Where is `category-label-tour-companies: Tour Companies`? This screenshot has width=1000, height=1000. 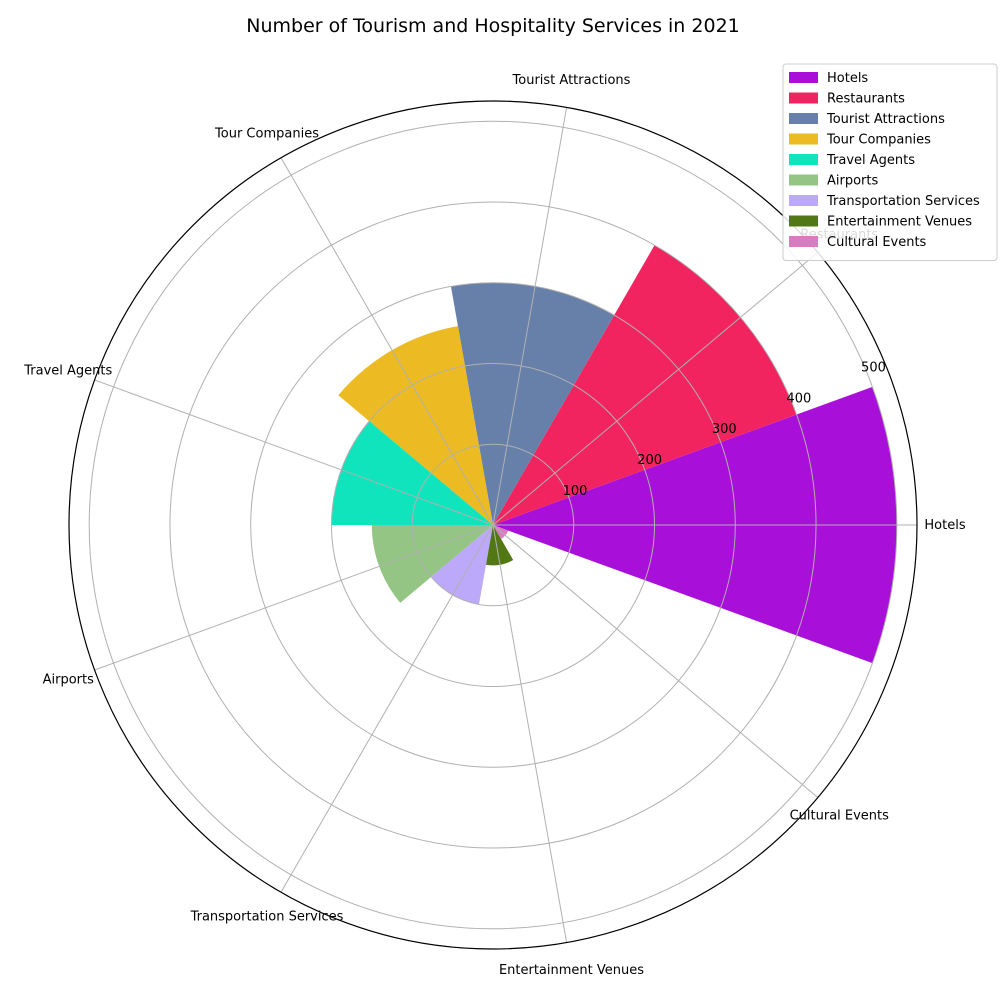 category-label-tour-companies: Tour Companies is located at coordinates (266, 134).